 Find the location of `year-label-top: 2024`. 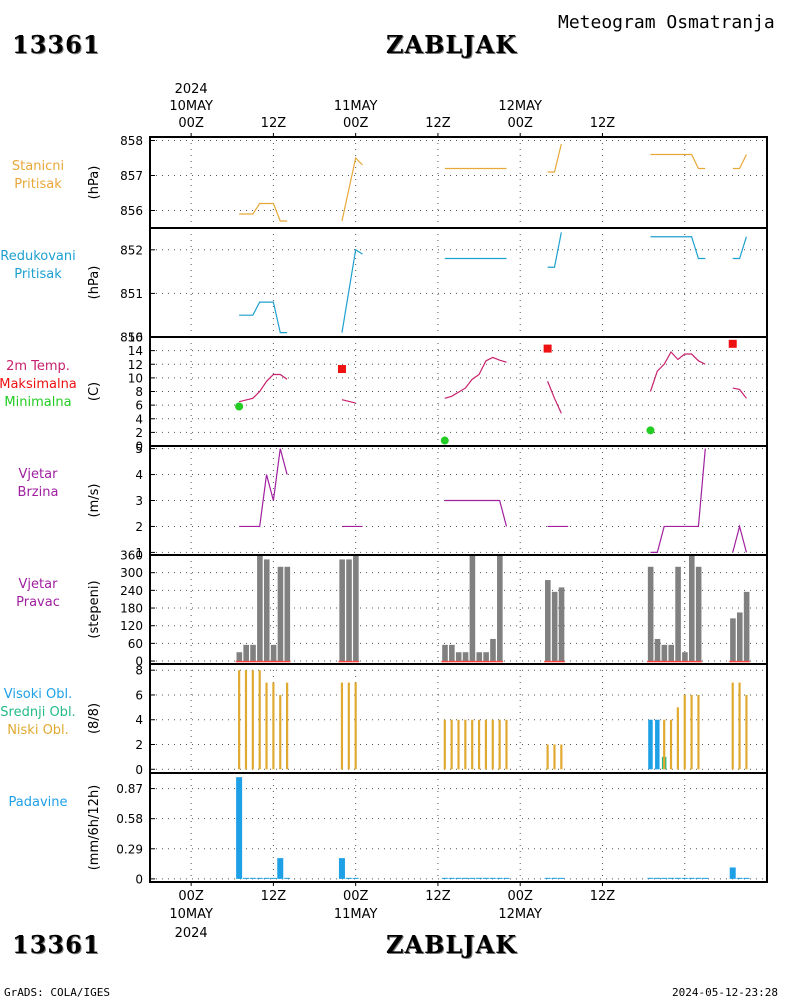

year-label-top: 2024 is located at coordinates (191, 89).